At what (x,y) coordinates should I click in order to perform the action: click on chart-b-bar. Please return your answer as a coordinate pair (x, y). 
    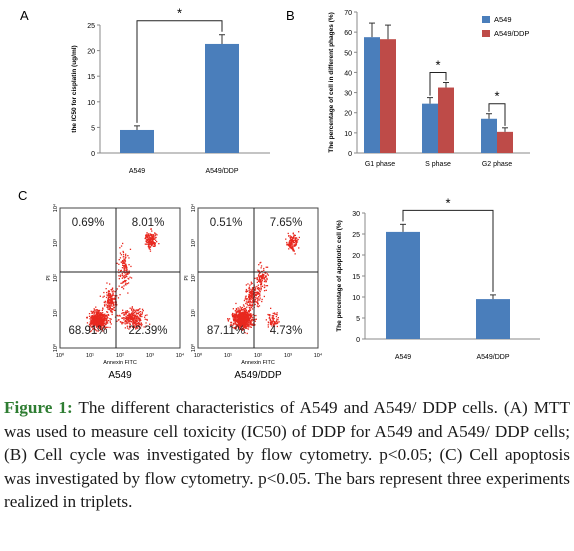
    Looking at the image, I should click on (446, 120).